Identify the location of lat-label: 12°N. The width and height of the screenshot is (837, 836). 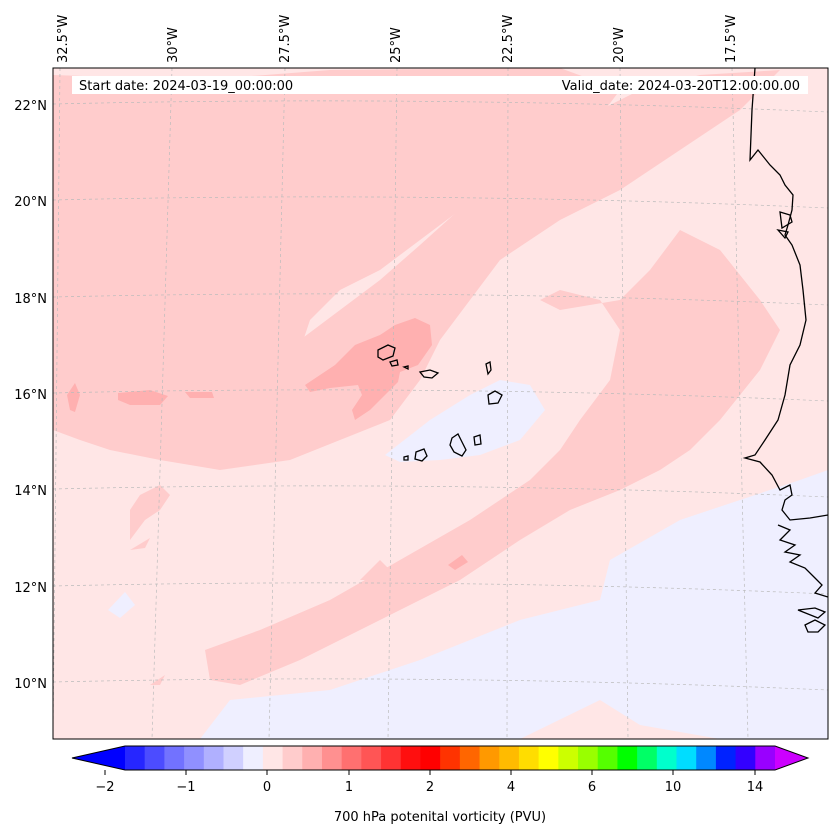
(30, 588).